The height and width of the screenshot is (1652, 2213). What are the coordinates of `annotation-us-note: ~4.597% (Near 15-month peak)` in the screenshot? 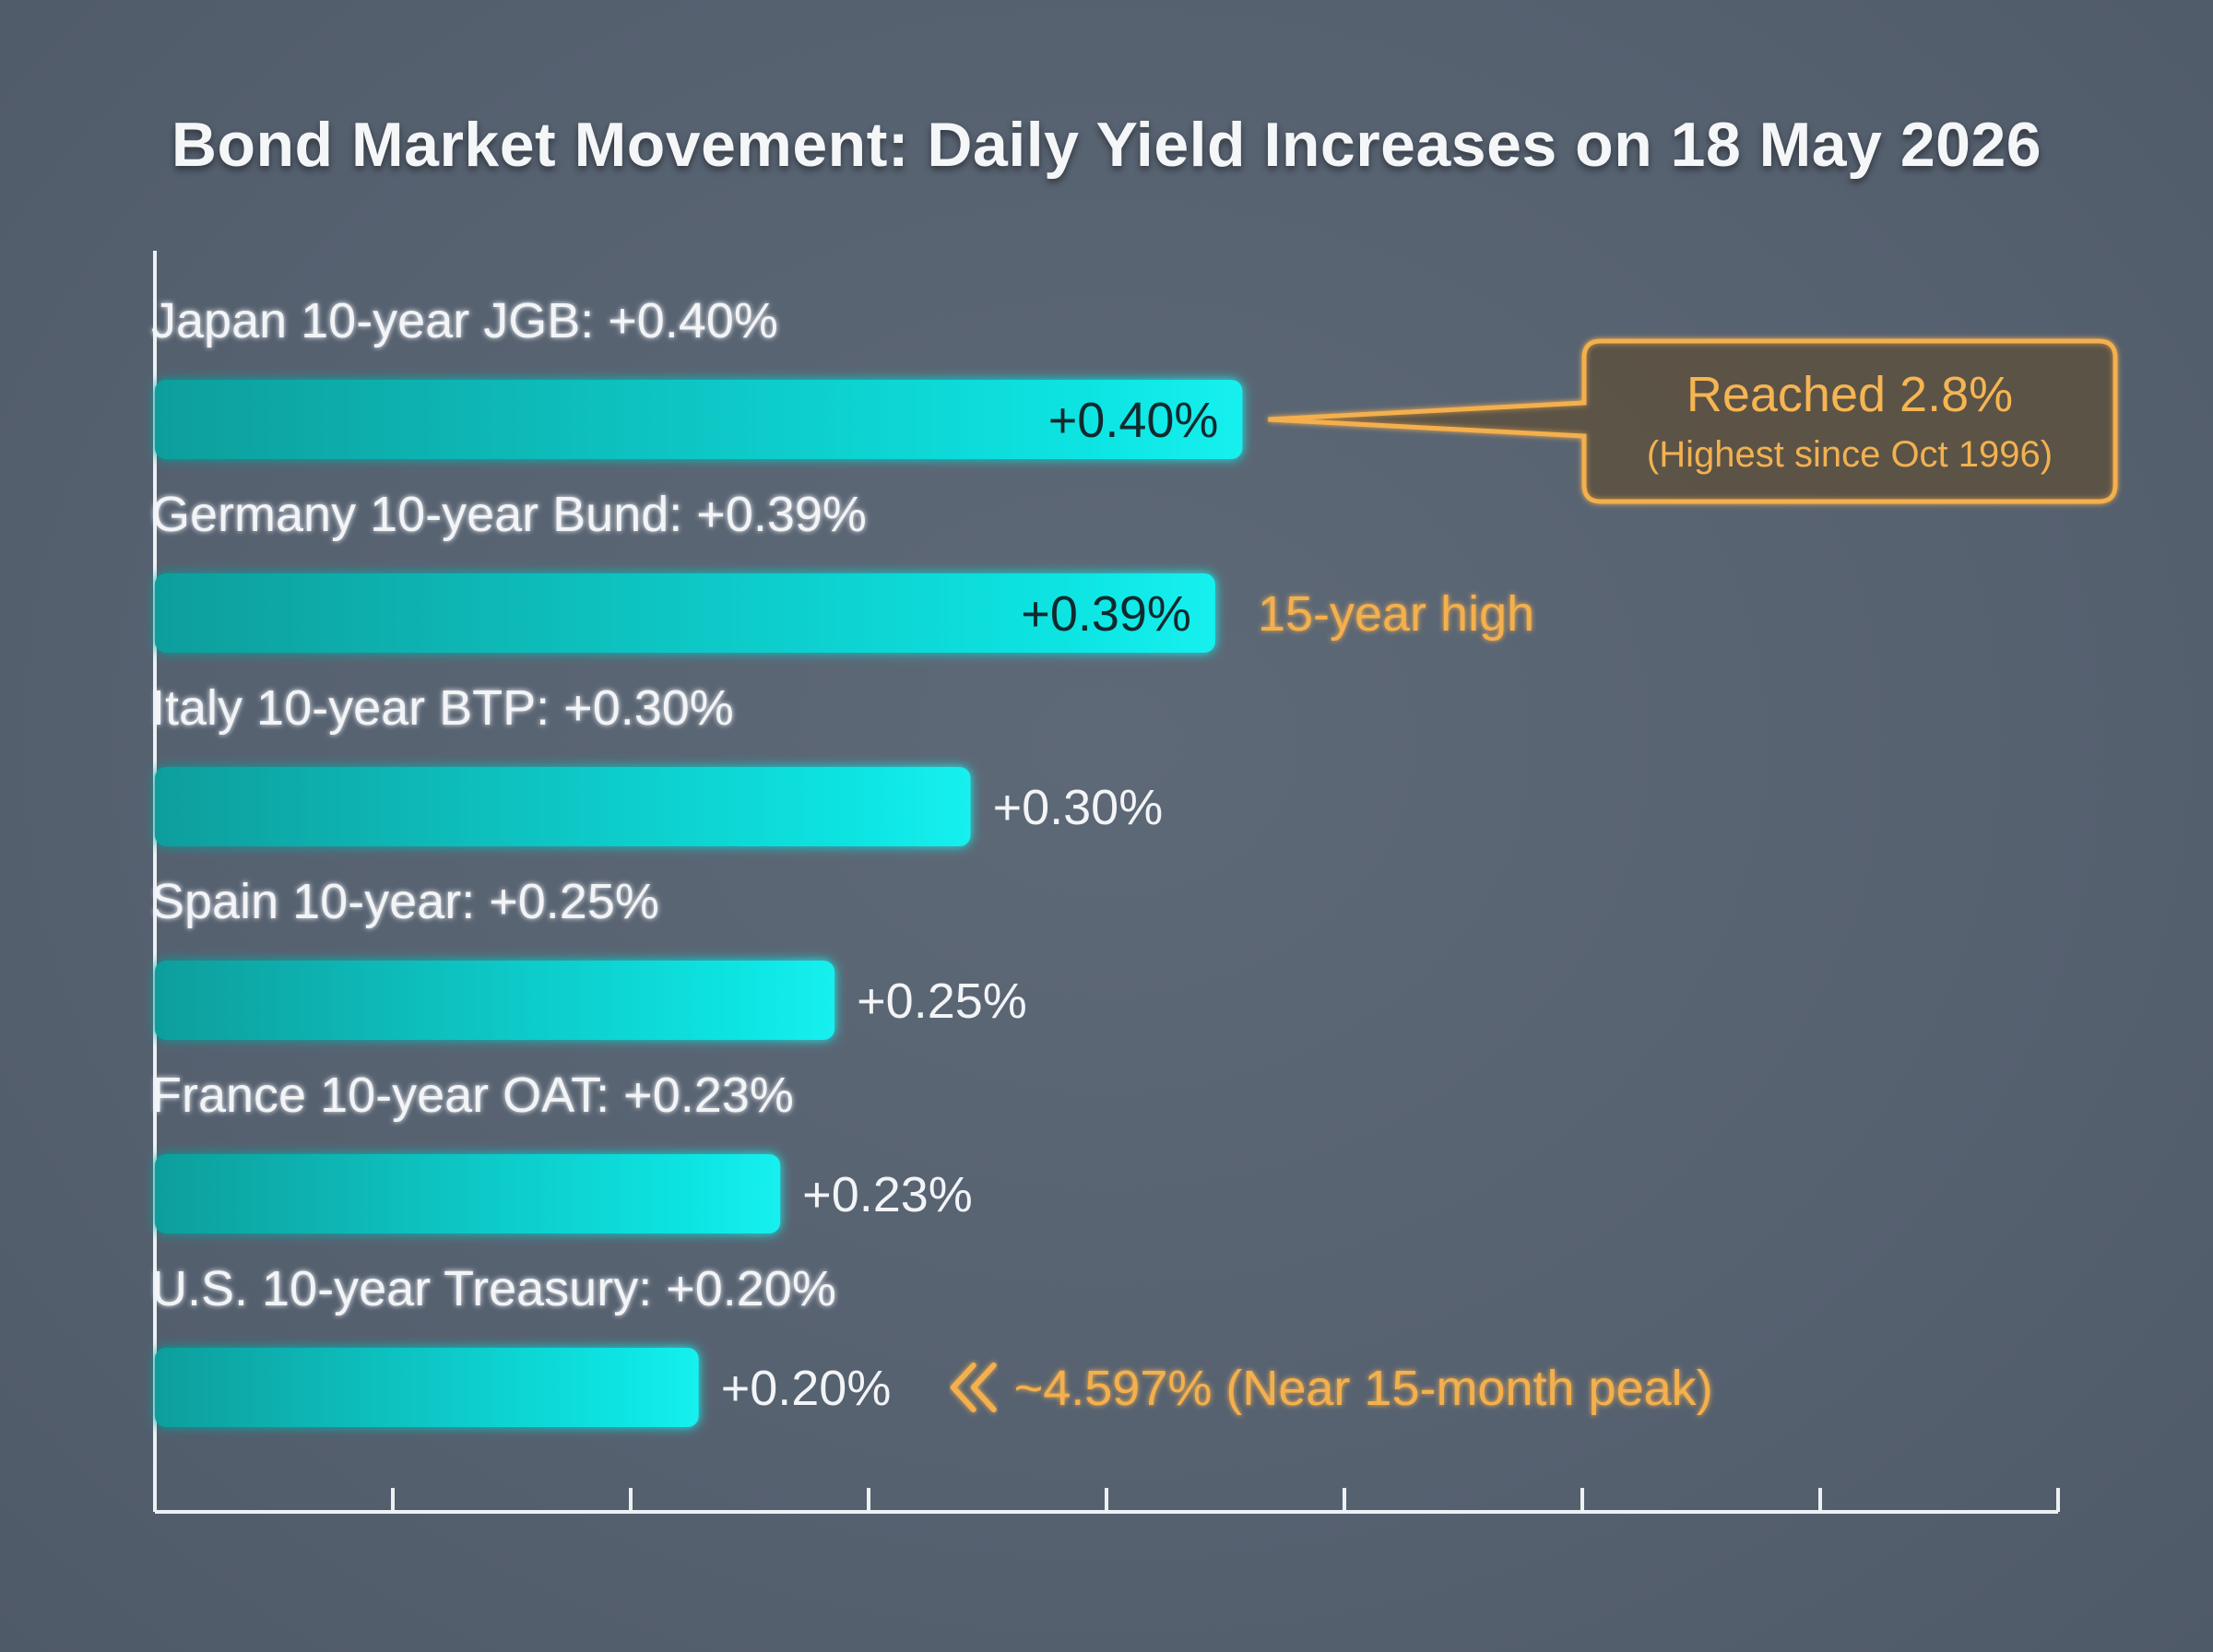 It's located at (1363, 1388).